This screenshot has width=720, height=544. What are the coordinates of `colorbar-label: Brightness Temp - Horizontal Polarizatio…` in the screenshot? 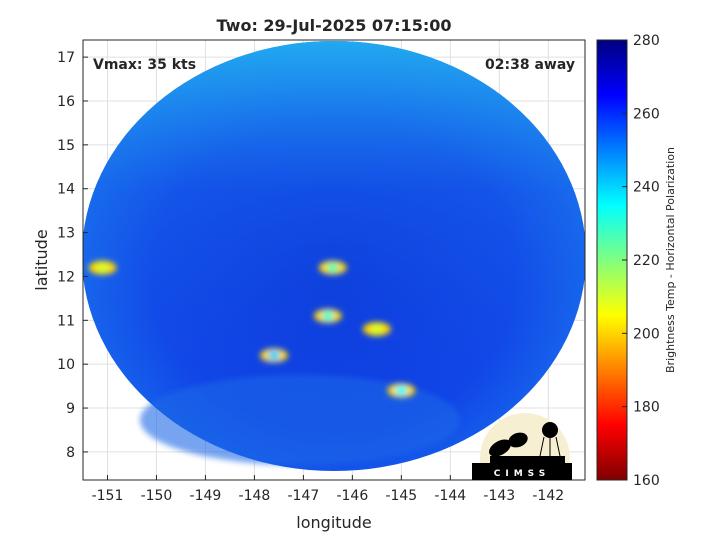 It's located at (670, 260).